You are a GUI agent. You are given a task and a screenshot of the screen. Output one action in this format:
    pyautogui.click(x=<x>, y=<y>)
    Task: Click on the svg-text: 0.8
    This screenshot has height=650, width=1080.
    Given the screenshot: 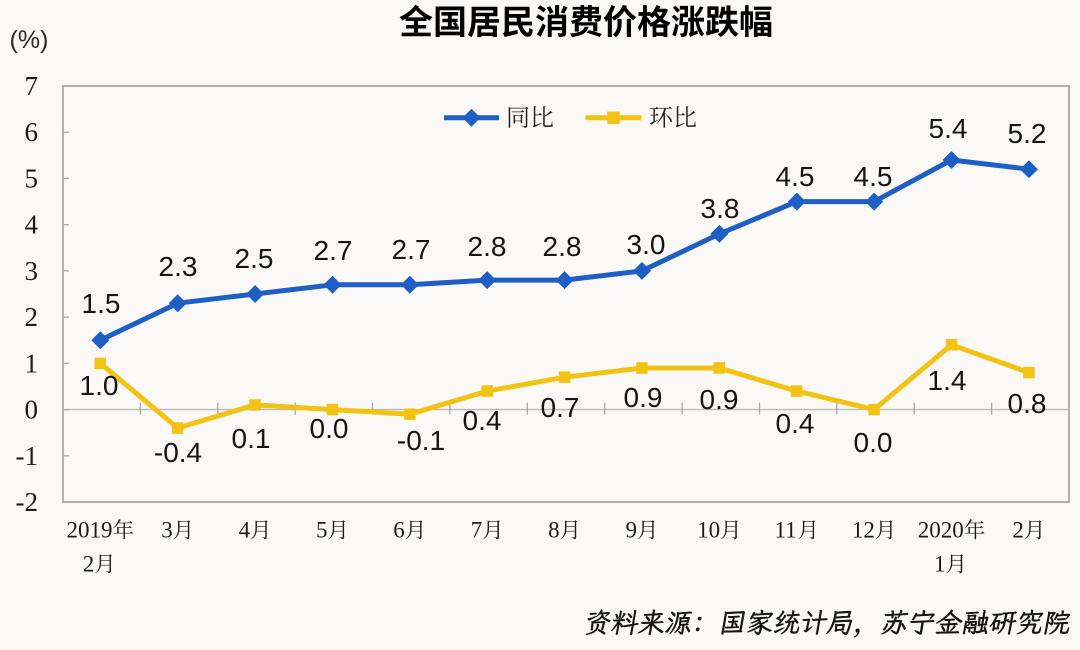 What is the action you would take?
    pyautogui.click(x=1027, y=403)
    